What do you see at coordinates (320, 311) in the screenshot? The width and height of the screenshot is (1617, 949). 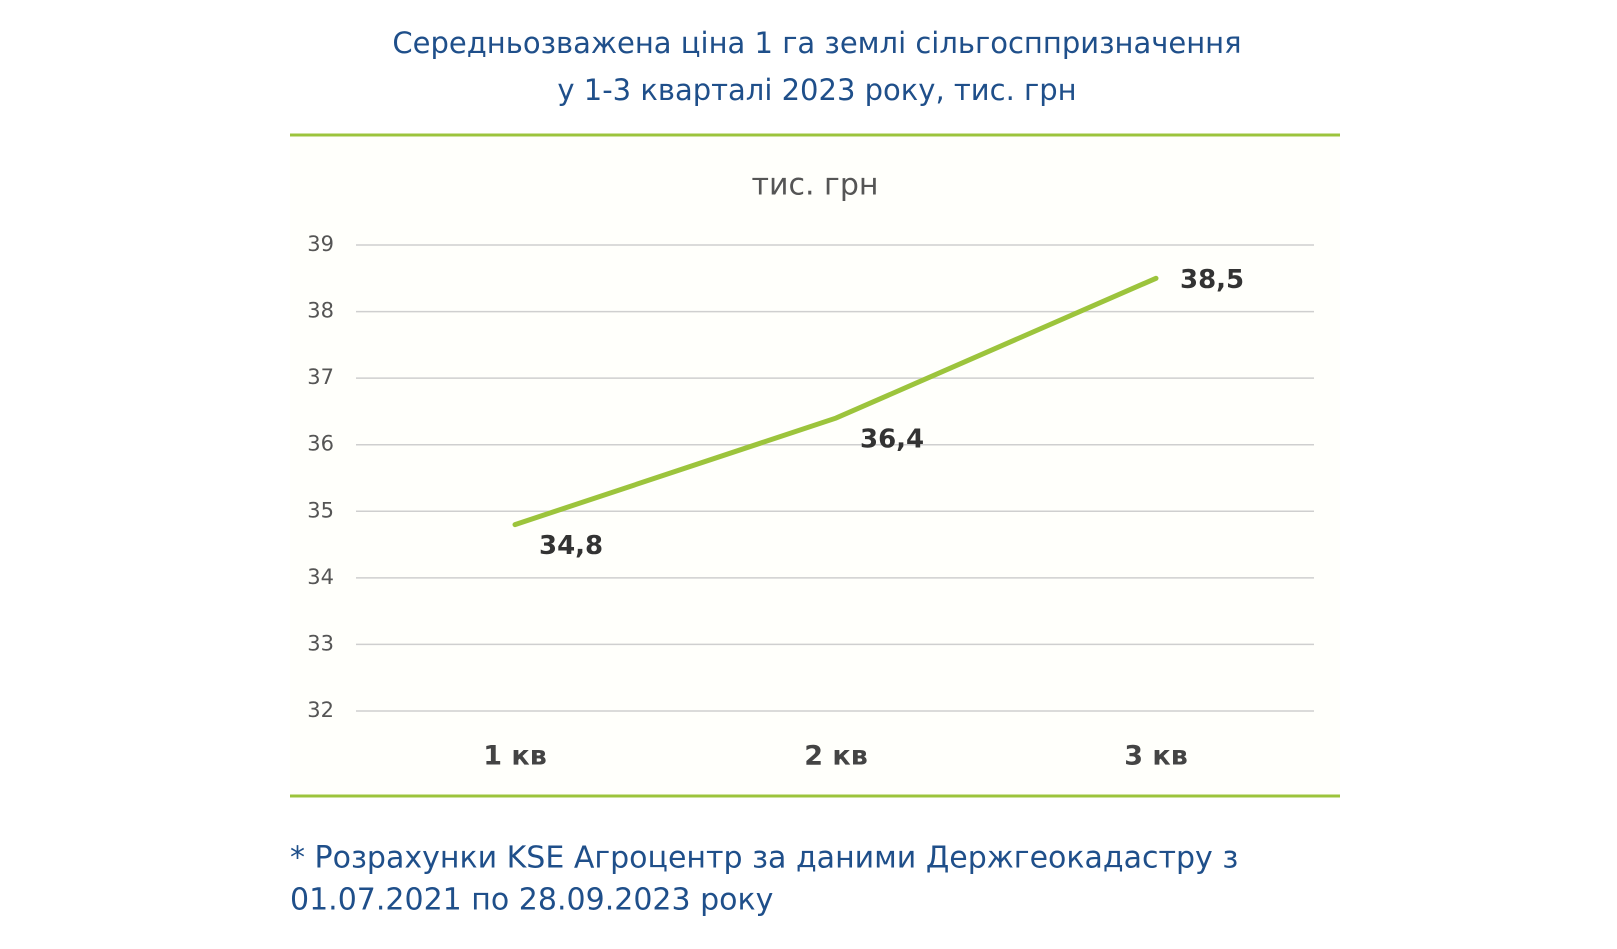 I see `y-tick-label: 38` at bounding box center [320, 311].